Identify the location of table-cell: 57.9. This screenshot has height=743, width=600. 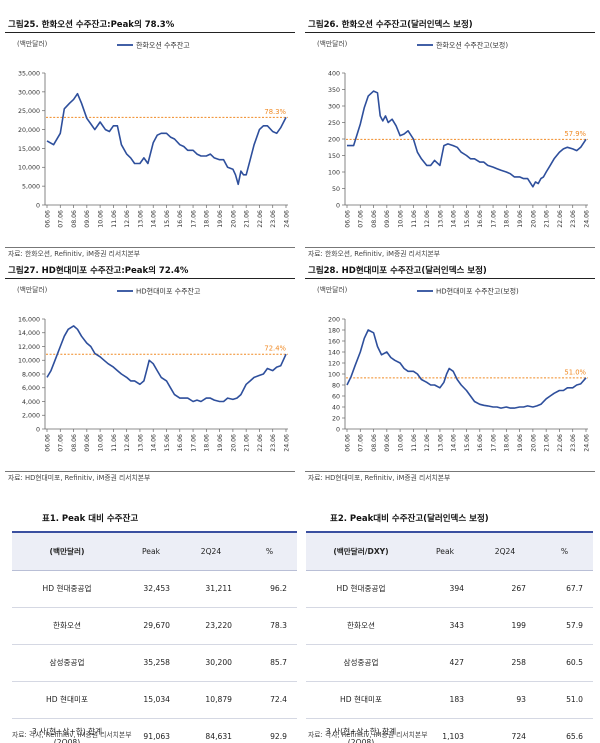
(564, 626).